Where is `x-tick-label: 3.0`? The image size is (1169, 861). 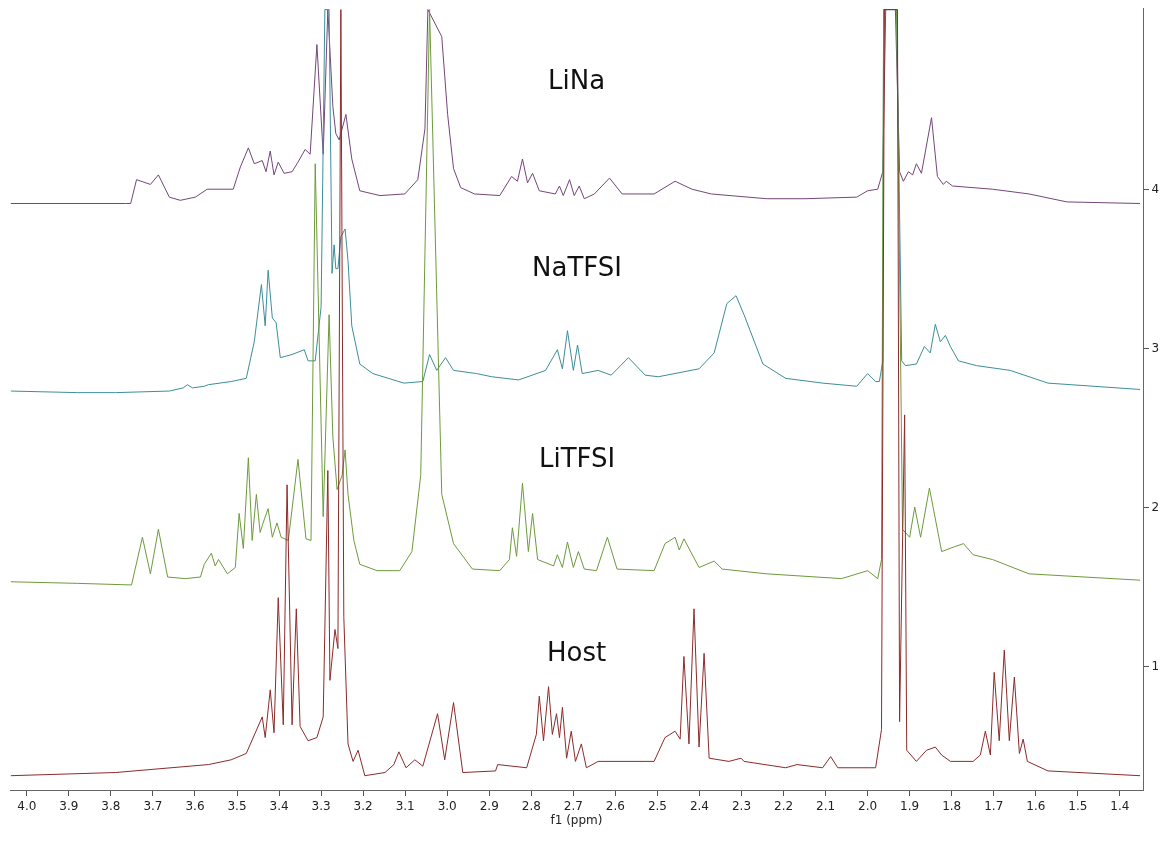
x-tick-label: 3.0 is located at coordinates (447, 806).